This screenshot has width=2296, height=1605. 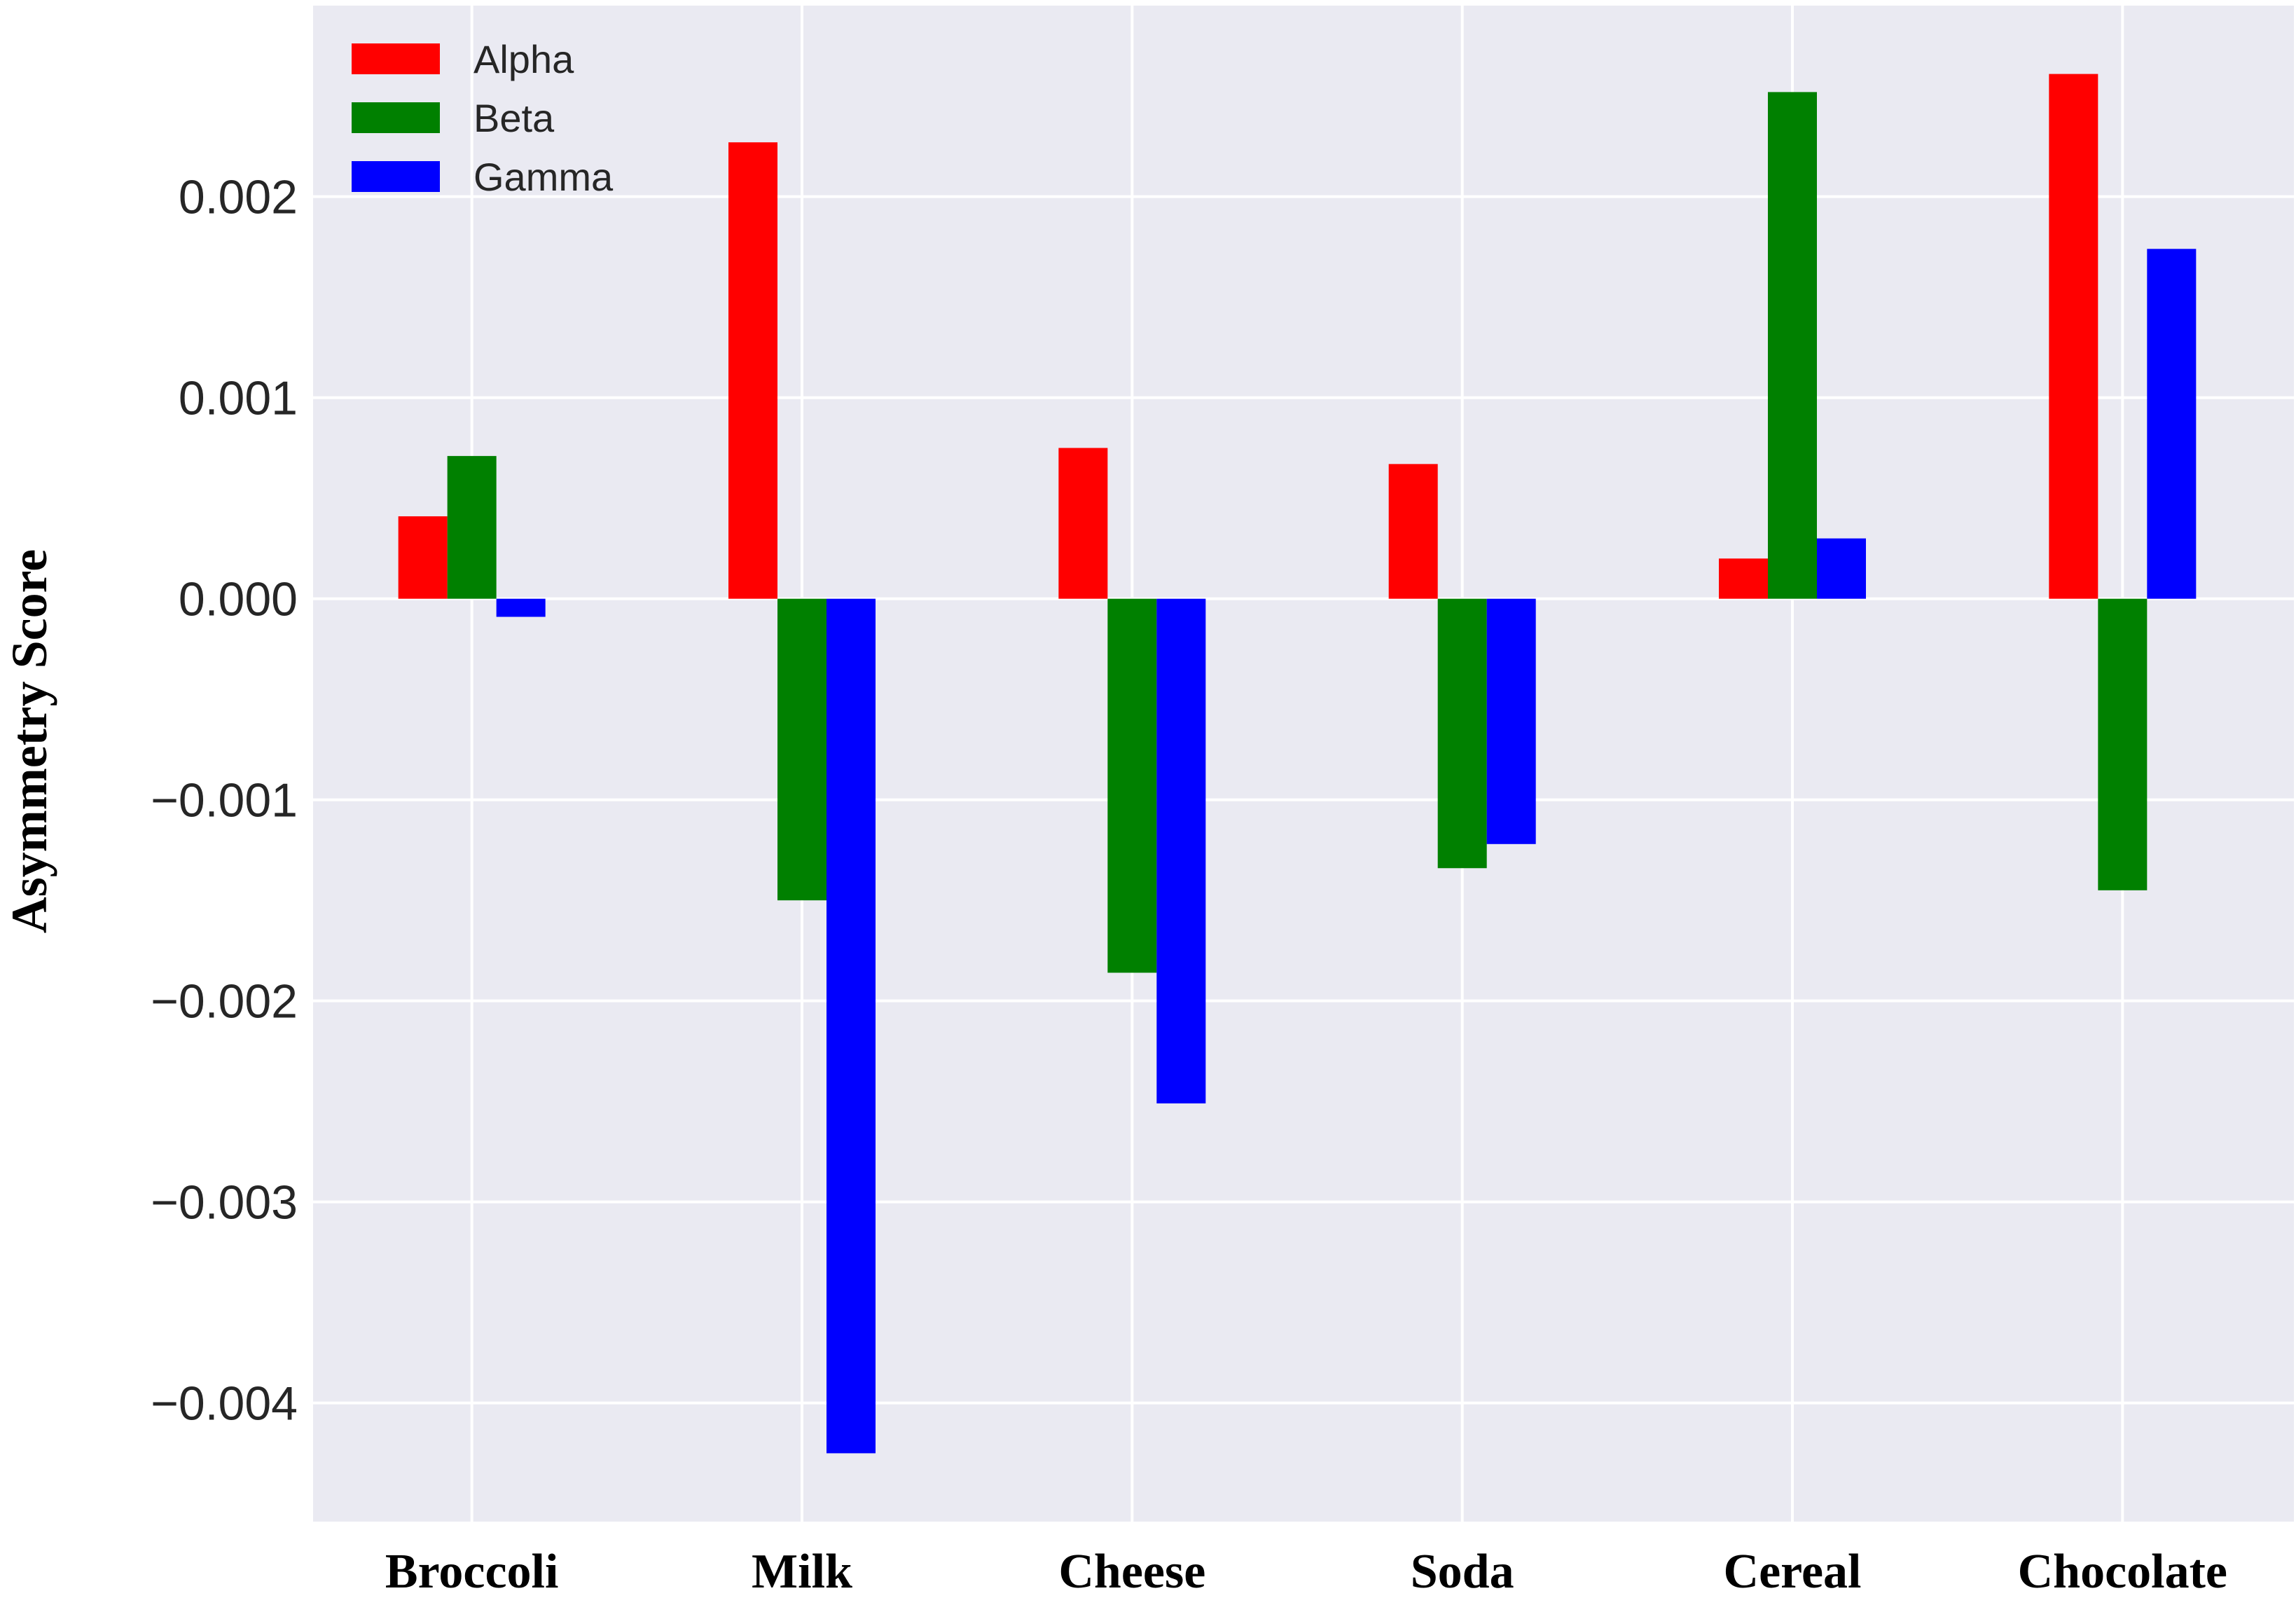 I want to click on bar-beta-cereal, so click(x=1792, y=346).